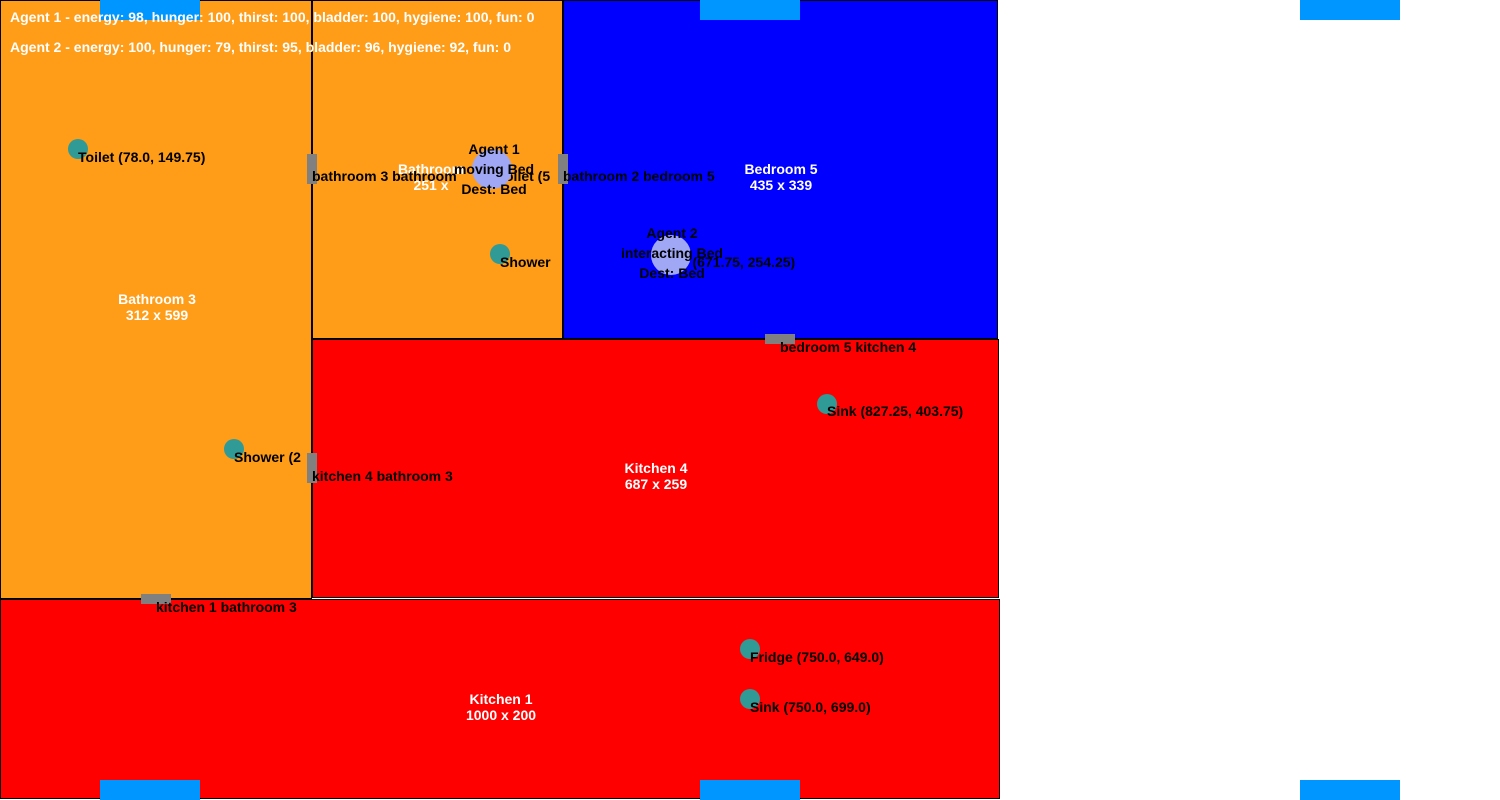  I want to click on room-name: Kitchen 1, so click(501, 699).